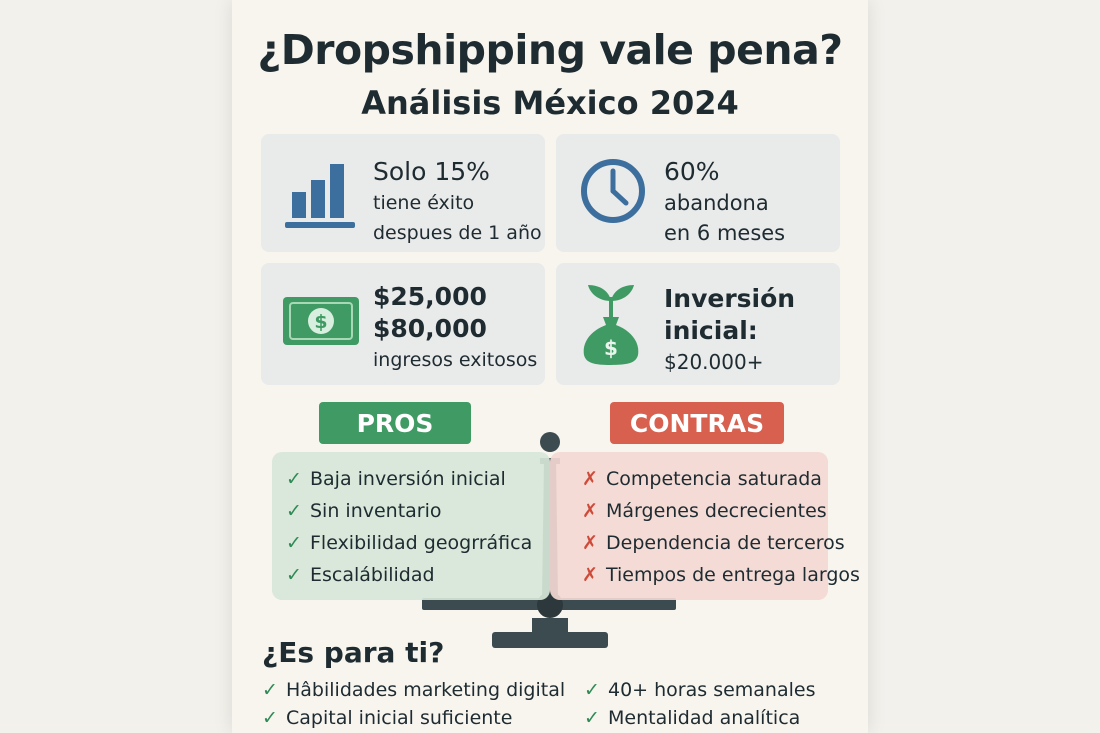 This screenshot has width=1100, height=733. I want to click on fit-item: ✓ Hâbilidades marketing digital, so click(414, 690).